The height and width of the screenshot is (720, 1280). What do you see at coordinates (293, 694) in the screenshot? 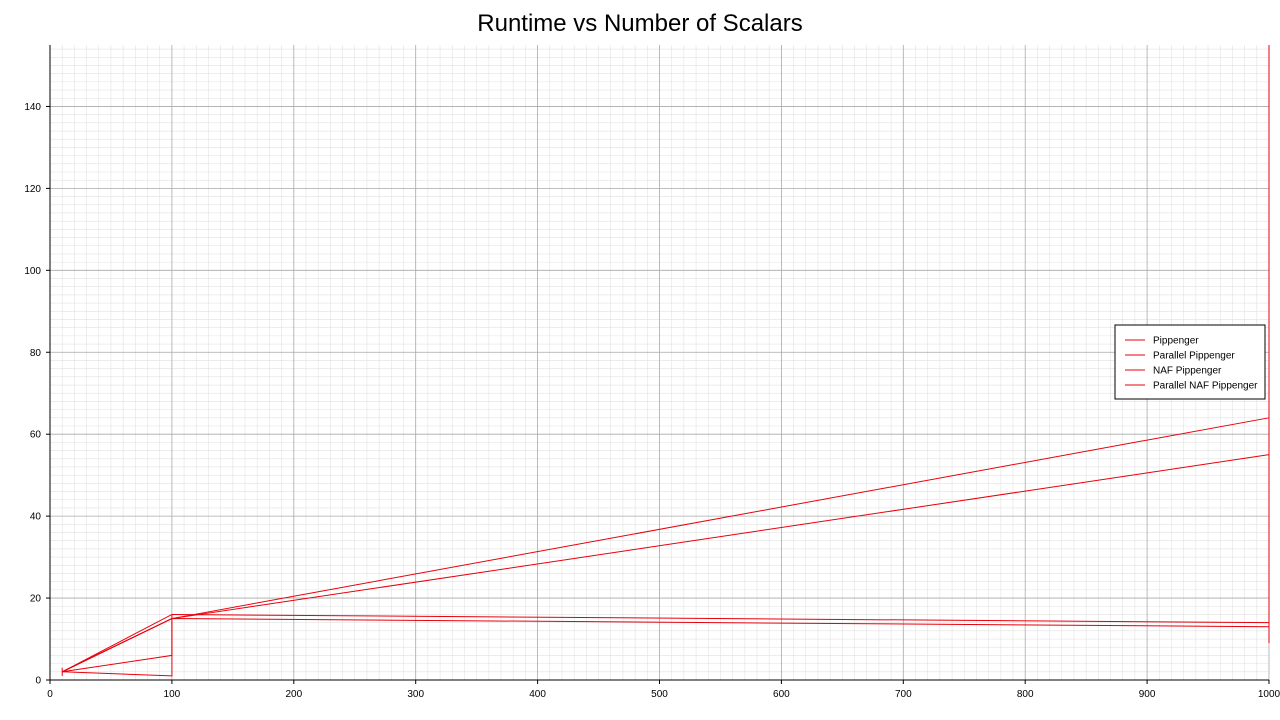
I see `x-tick-label: 200` at bounding box center [293, 694].